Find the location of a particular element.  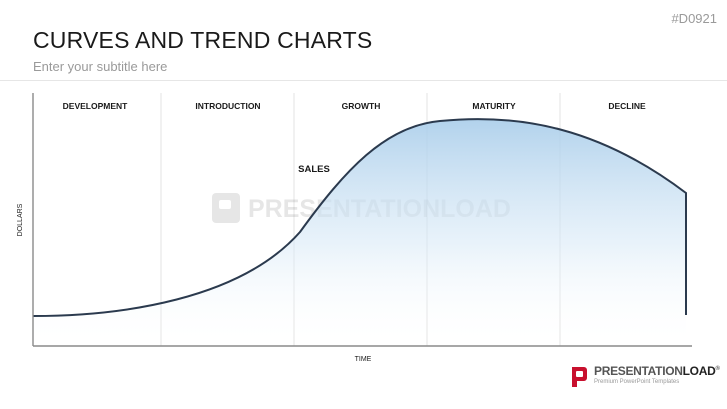

brand-registered-mark: ® is located at coordinates (717, 369).